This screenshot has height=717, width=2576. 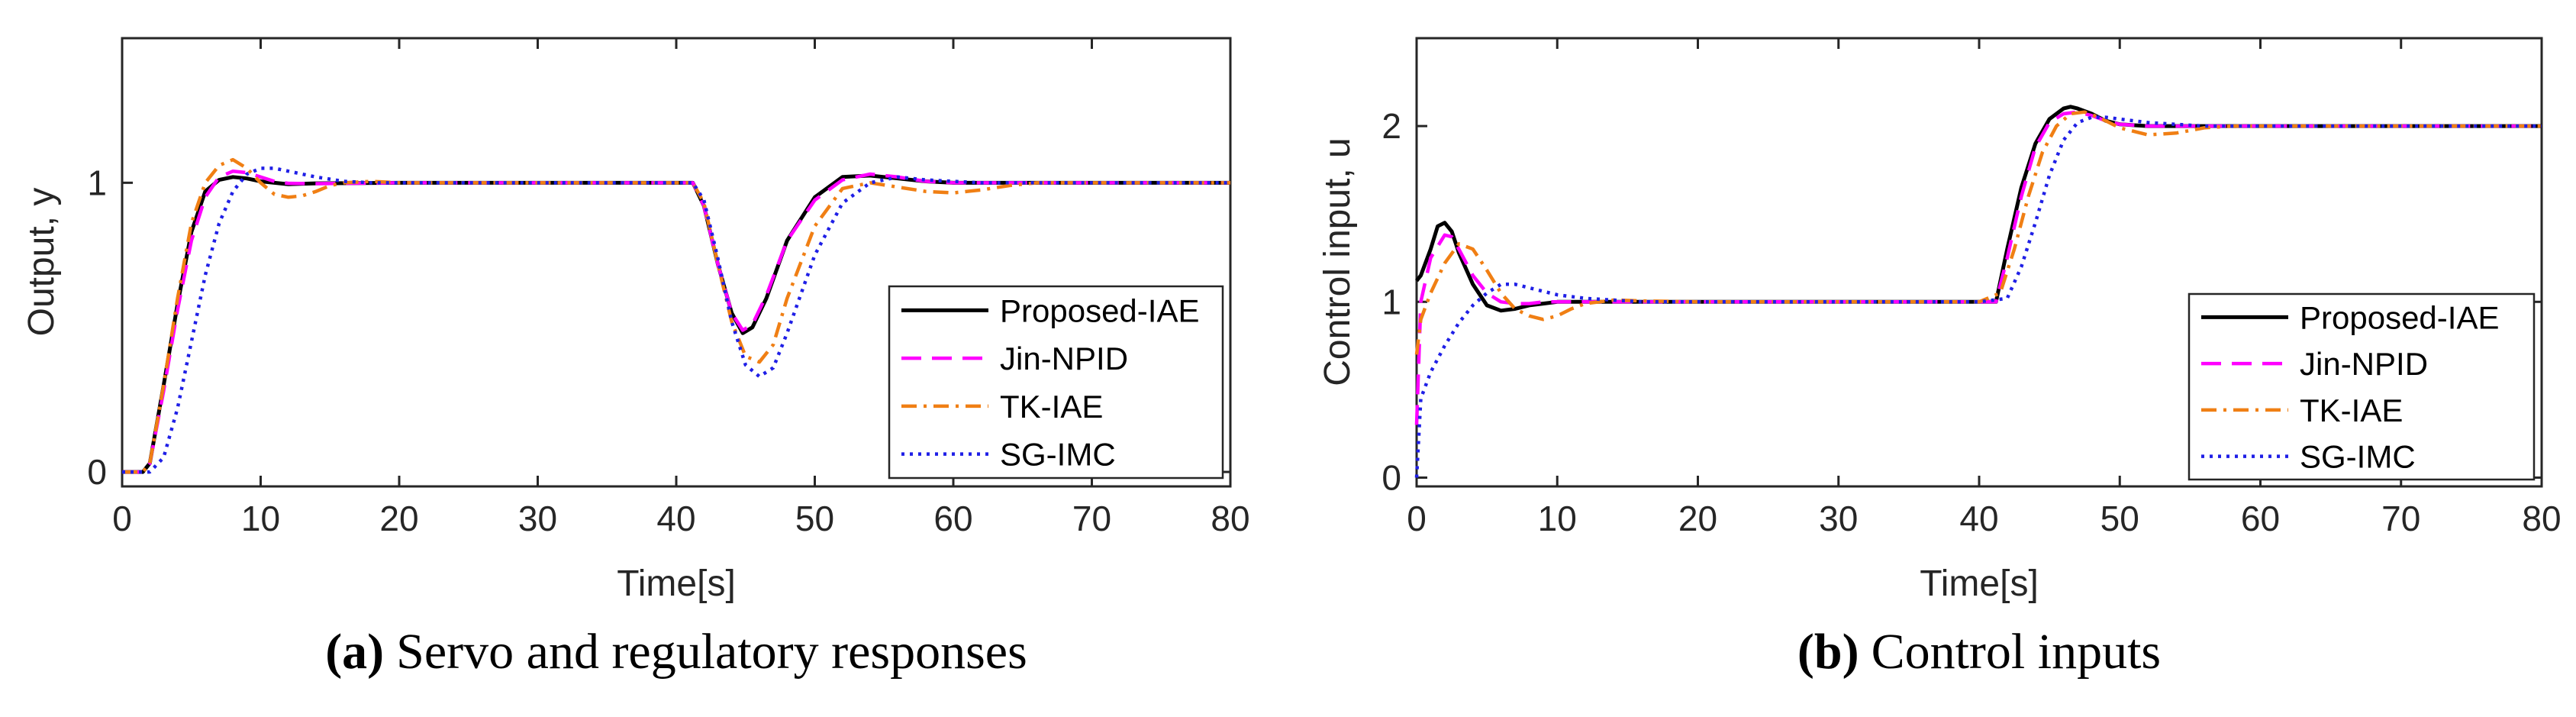 What do you see at coordinates (1391, 126) in the screenshot?
I see `y-tick-label: 2` at bounding box center [1391, 126].